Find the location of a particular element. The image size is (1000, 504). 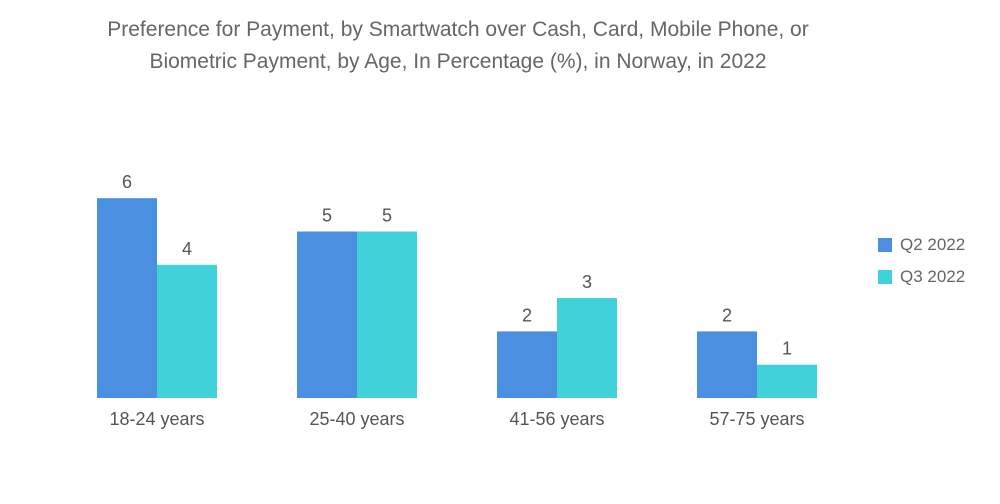

legend: Q2 2022 Q3 2022 is located at coordinates (921, 261).